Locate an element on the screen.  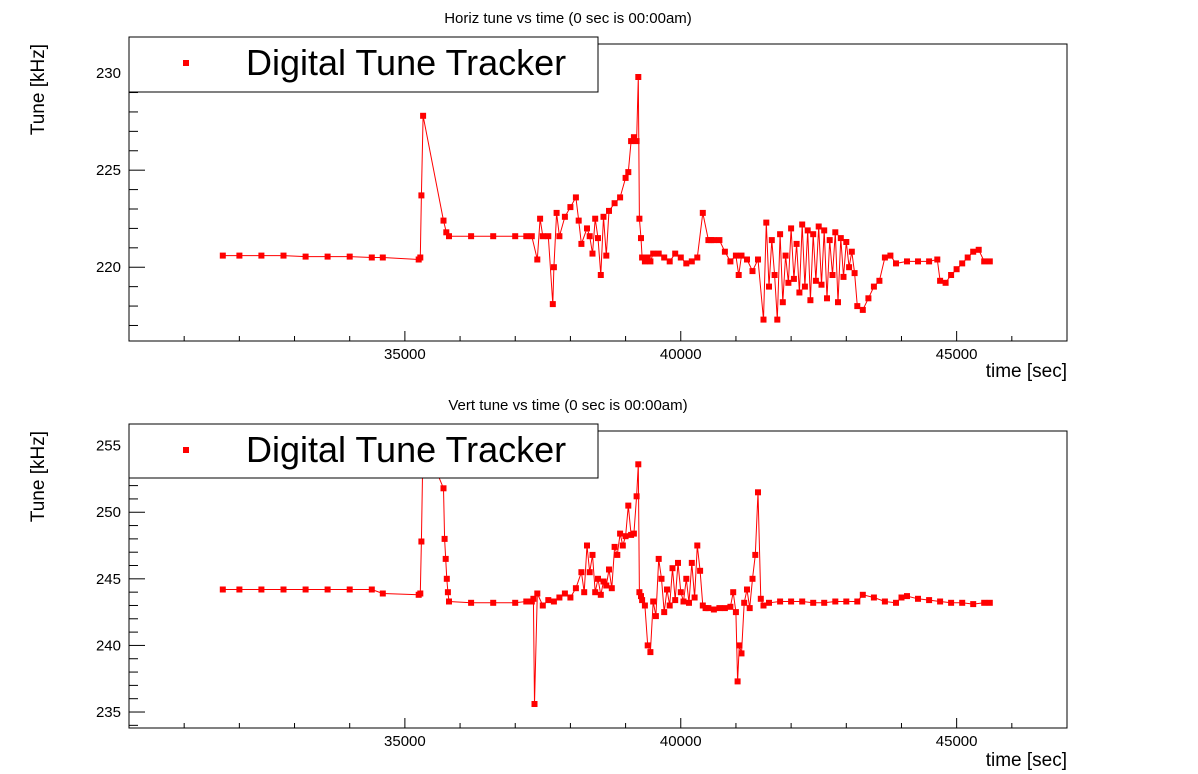
y-tick-label: 250 is located at coordinates (108, 512).